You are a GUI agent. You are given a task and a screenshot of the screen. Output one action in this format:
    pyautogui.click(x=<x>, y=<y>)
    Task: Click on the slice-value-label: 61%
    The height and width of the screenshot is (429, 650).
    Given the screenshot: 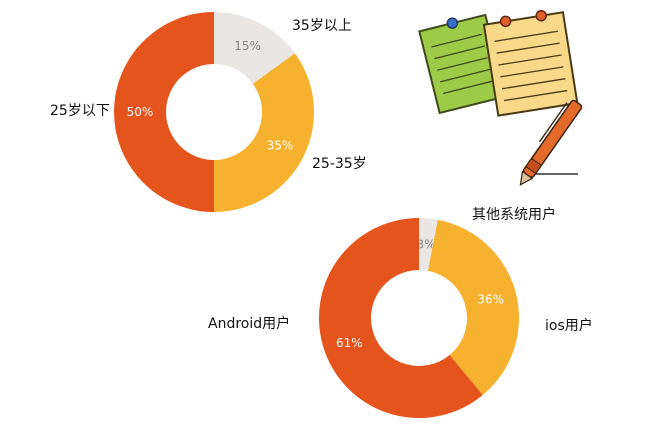 What is the action you would take?
    pyautogui.click(x=349, y=343)
    